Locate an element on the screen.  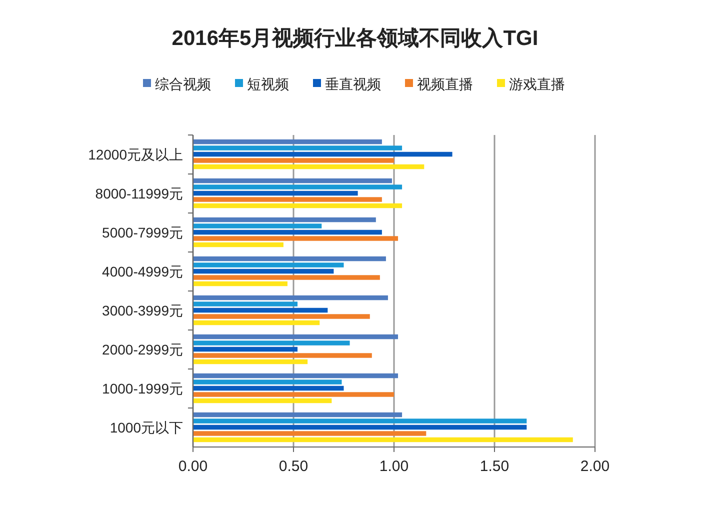
legend-label: 游戏直播 is located at coordinates (537, 84).